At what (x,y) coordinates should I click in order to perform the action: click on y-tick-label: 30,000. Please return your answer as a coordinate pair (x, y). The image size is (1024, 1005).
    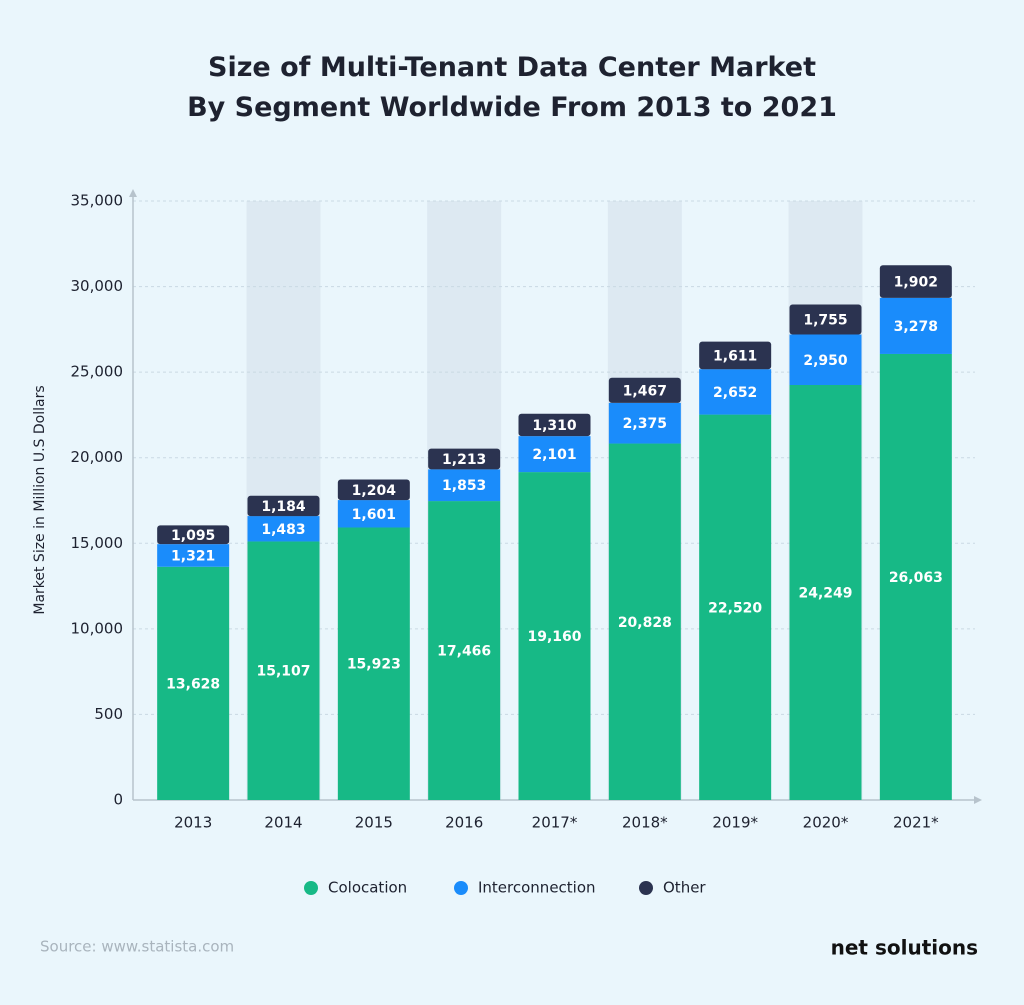
    Looking at the image, I should click on (97, 286).